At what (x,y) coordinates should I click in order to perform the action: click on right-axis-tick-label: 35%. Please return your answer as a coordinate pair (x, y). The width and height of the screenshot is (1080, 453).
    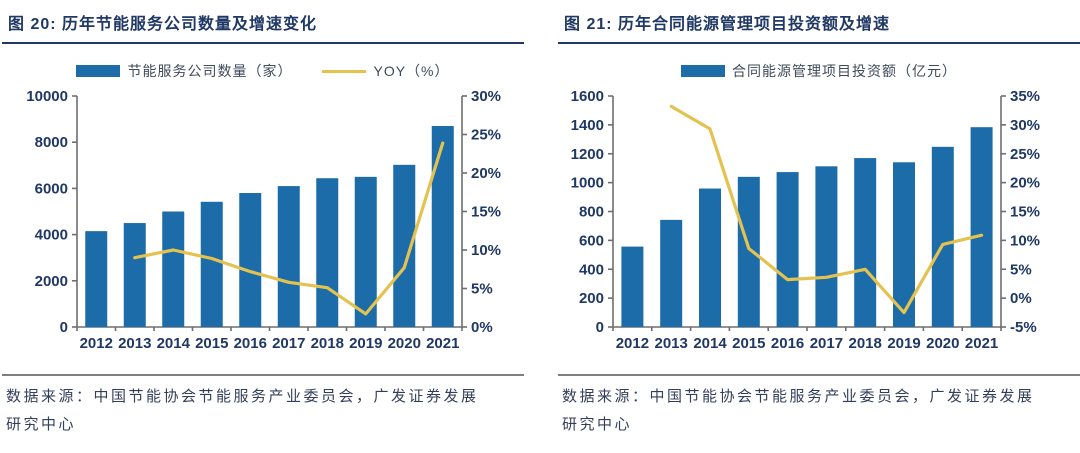
    Looking at the image, I should click on (1025, 96).